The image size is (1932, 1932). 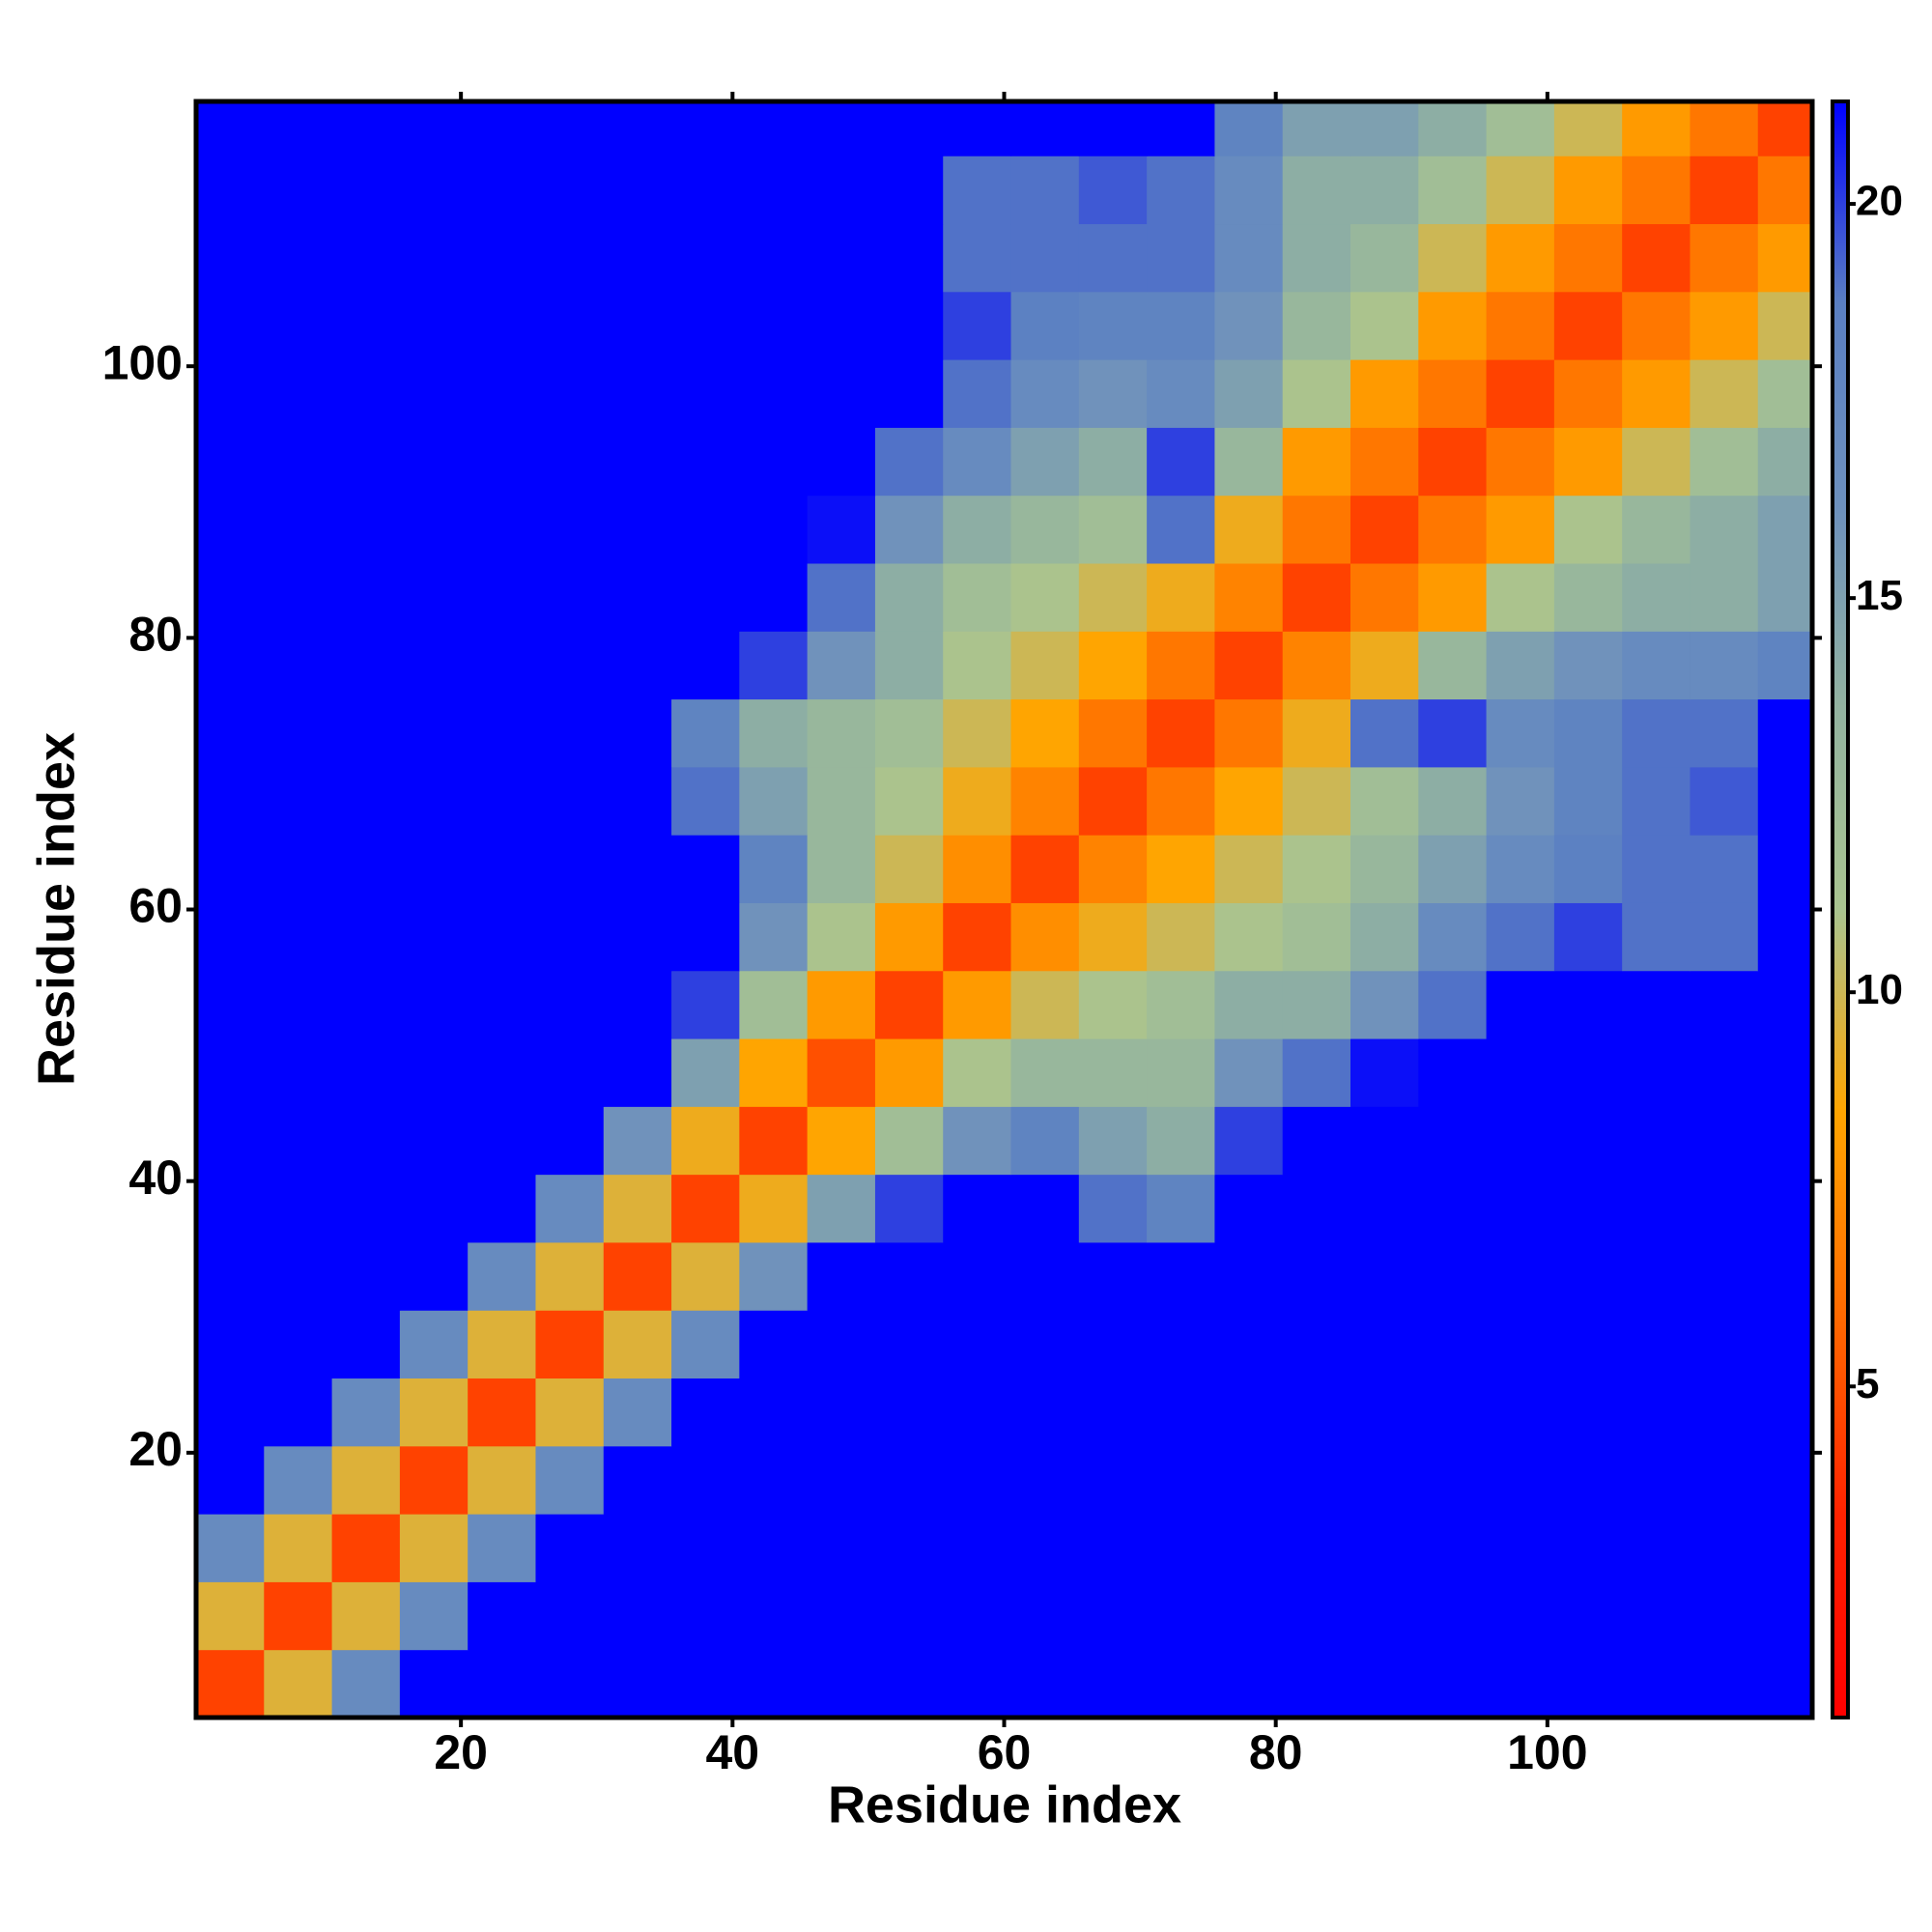 I want to click on y-tick-label: 100, so click(x=142, y=362).